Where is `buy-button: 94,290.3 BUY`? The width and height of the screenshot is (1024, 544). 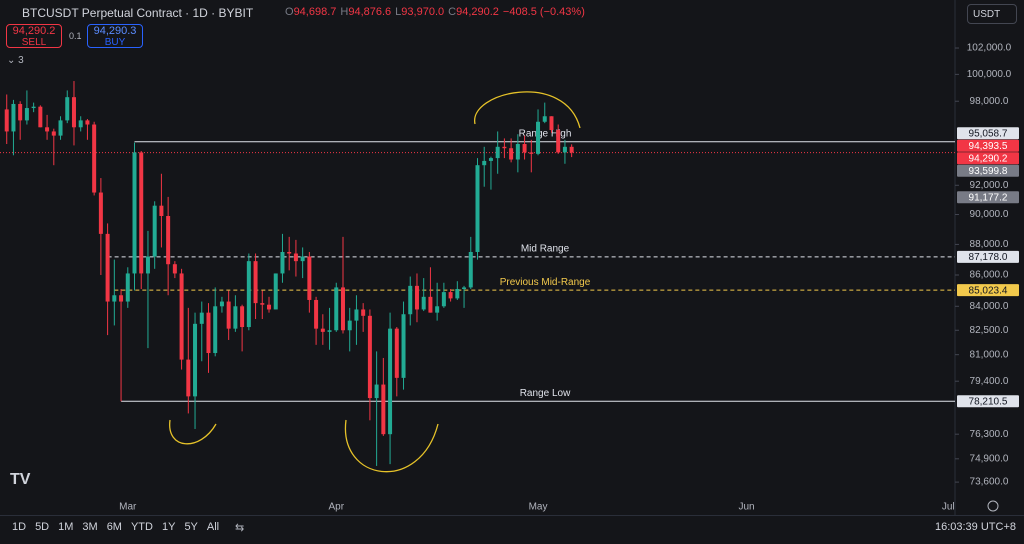 buy-button: 94,290.3 BUY is located at coordinates (115, 36).